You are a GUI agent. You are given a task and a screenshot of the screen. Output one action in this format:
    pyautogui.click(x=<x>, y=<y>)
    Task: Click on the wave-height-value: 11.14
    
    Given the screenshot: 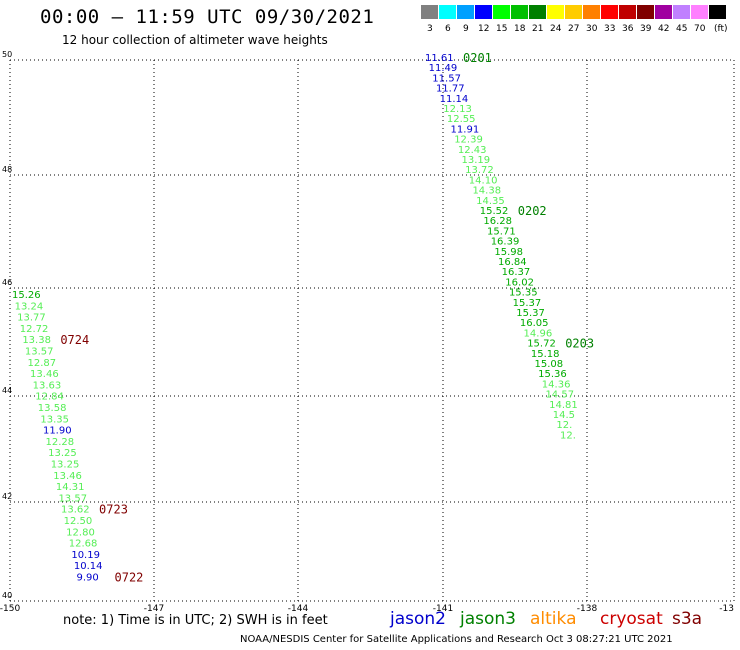 What is the action you would take?
    pyautogui.click(x=454, y=99)
    